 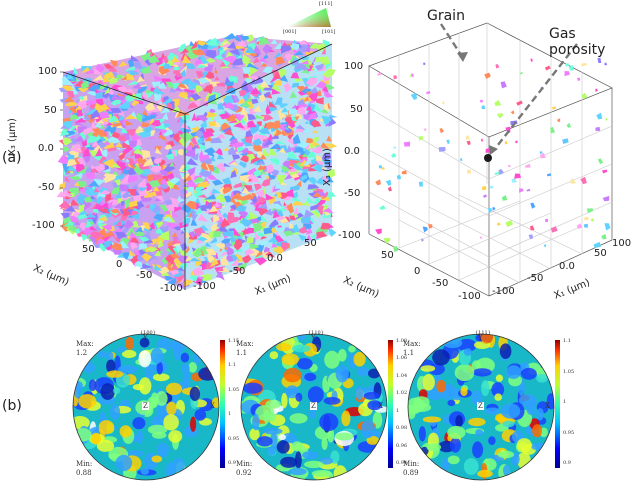 I want to click on cube-x3-tick-50: 50, so click(x=50, y=110).